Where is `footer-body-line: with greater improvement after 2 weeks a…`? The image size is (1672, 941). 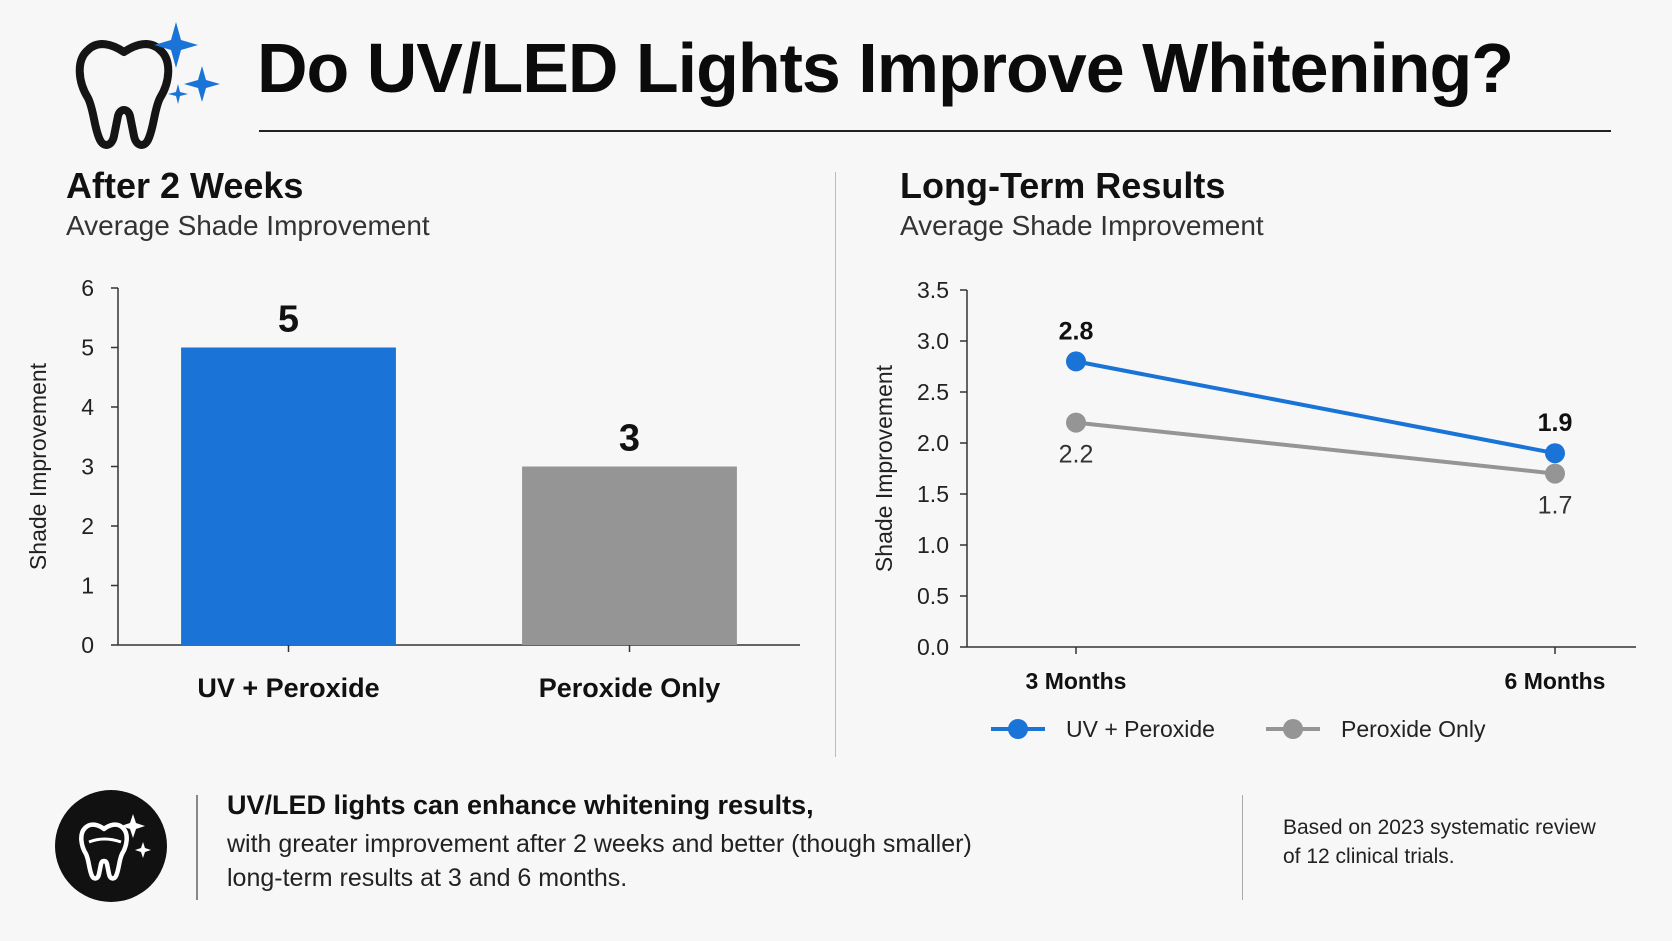 footer-body-line: with greater improvement after 2 weeks a… is located at coordinates (599, 844).